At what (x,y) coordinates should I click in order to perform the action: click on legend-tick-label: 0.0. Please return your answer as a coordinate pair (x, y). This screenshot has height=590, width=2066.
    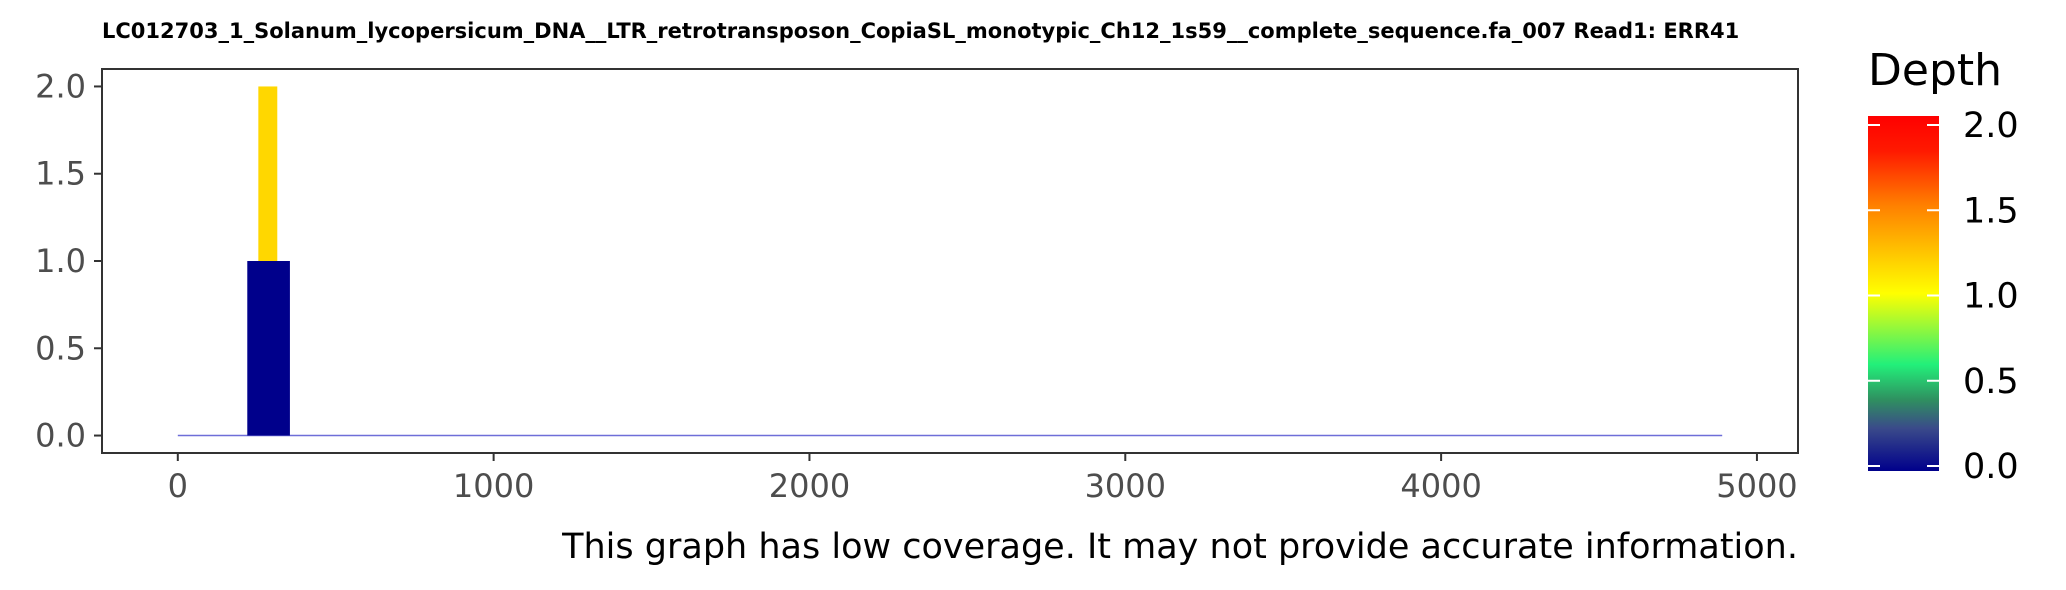
    Looking at the image, I should click on (1991, 467).